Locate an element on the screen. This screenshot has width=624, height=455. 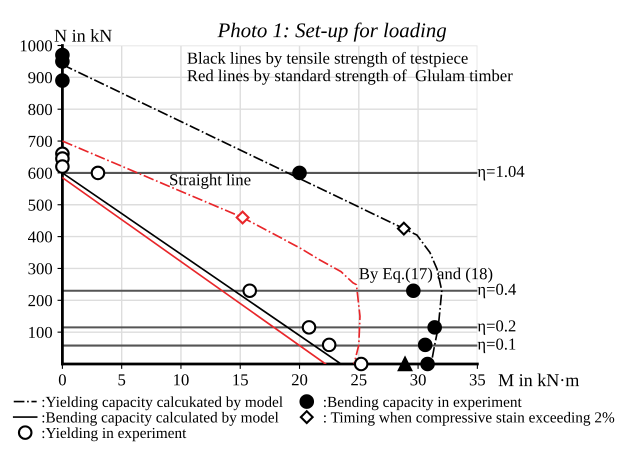
annotation: Red lines by standard strength of Glulam timber is located at coordinates (350, 77).